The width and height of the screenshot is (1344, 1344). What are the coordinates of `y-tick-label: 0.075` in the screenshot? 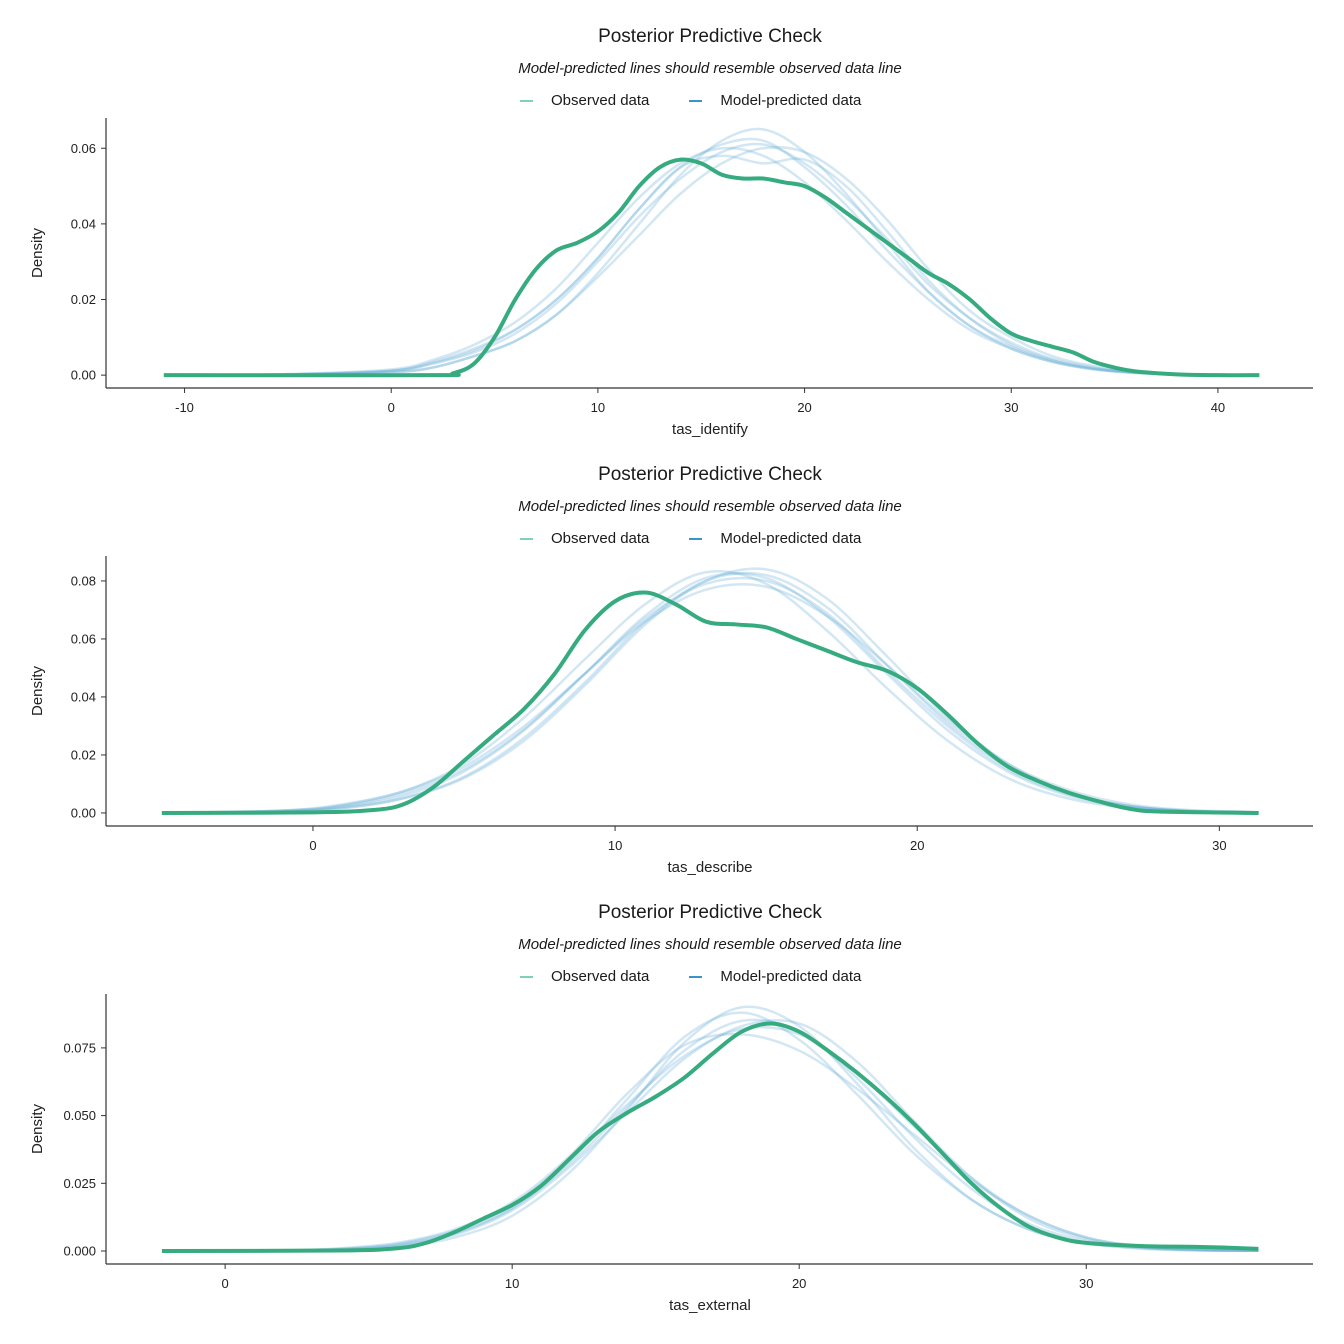 It's located at (79, 1047).